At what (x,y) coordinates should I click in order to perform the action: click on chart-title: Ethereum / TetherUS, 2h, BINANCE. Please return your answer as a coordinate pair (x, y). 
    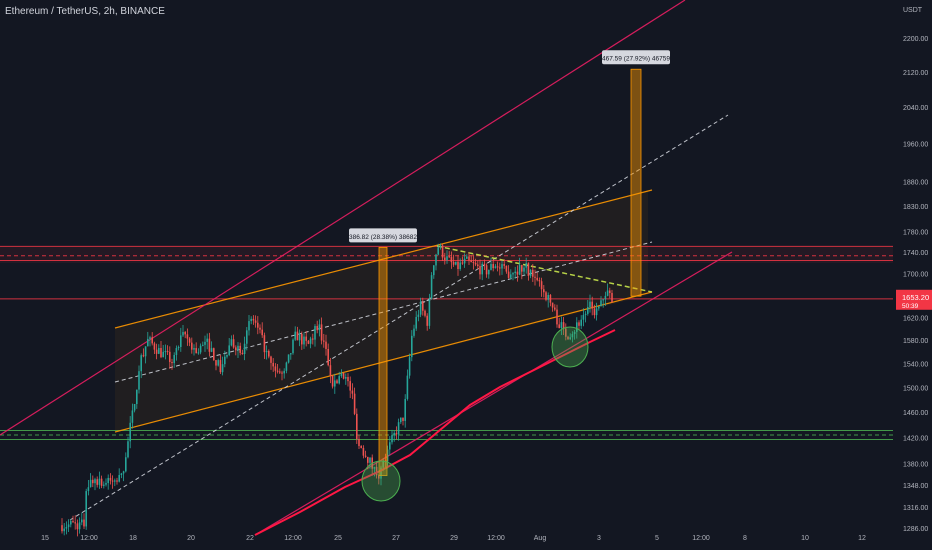
    Looking at the image, I should click on (85, 11).